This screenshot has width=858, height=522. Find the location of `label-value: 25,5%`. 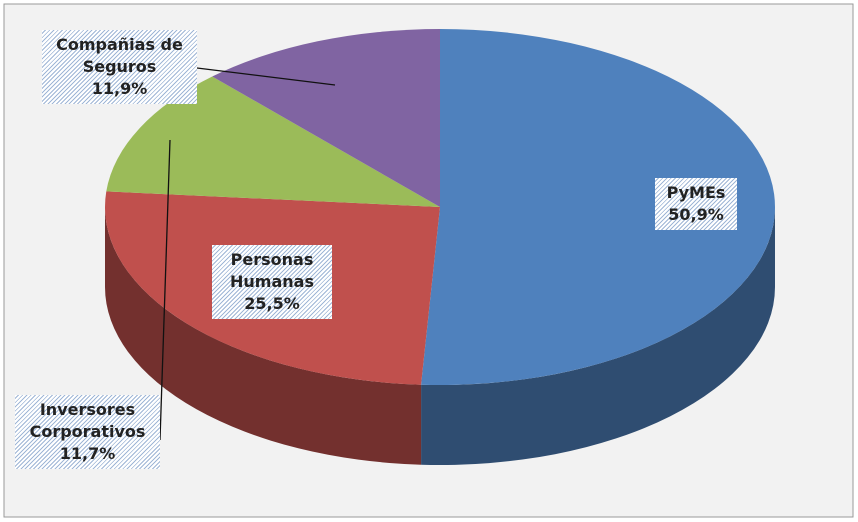

label-value: 25,5% is located at coordinates (272, 303).